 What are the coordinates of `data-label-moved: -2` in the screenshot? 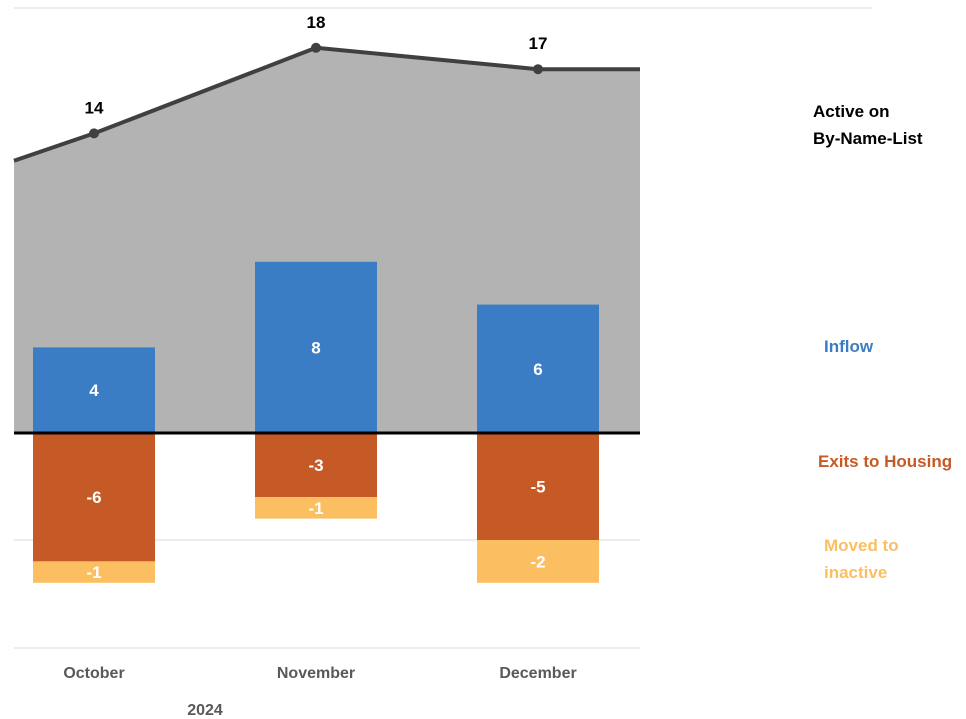 It's located at (537, 561).